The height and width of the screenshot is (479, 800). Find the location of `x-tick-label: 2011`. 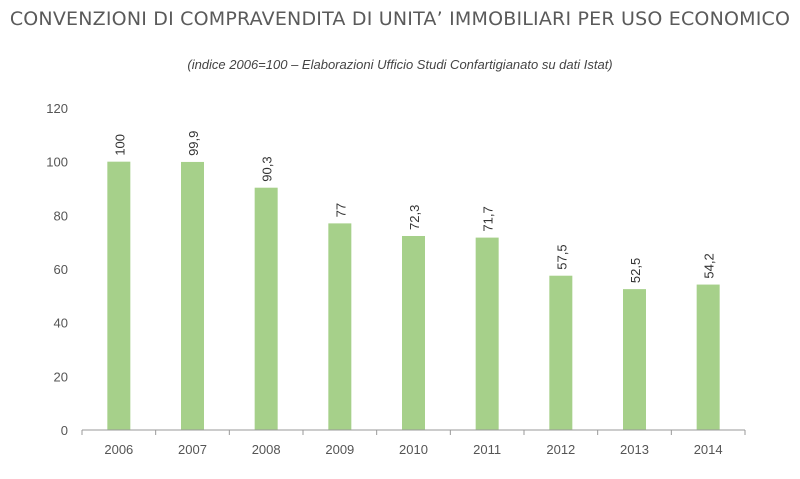

x-tick-label: 2011 is located at coordinates (487, 449).